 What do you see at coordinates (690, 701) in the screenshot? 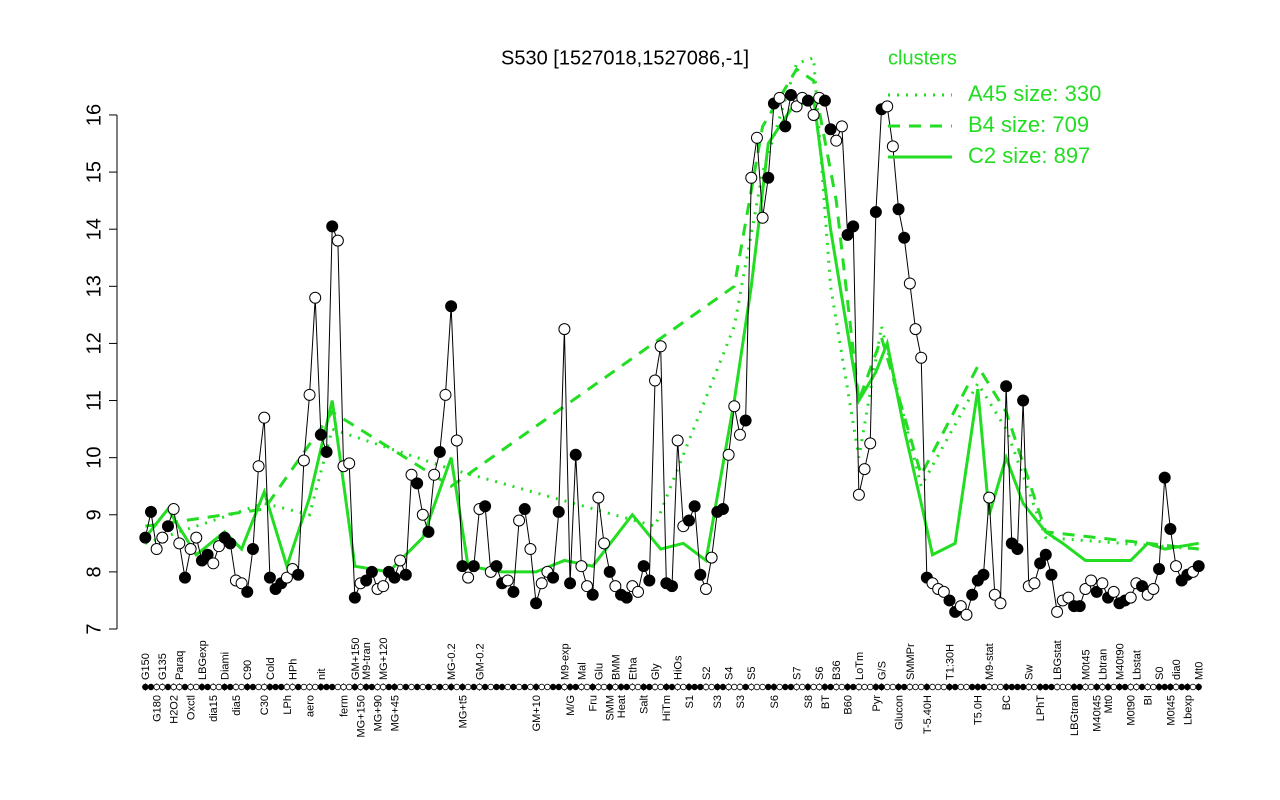
I see `x-tick-label: S1` at bounding box center [690, 701].